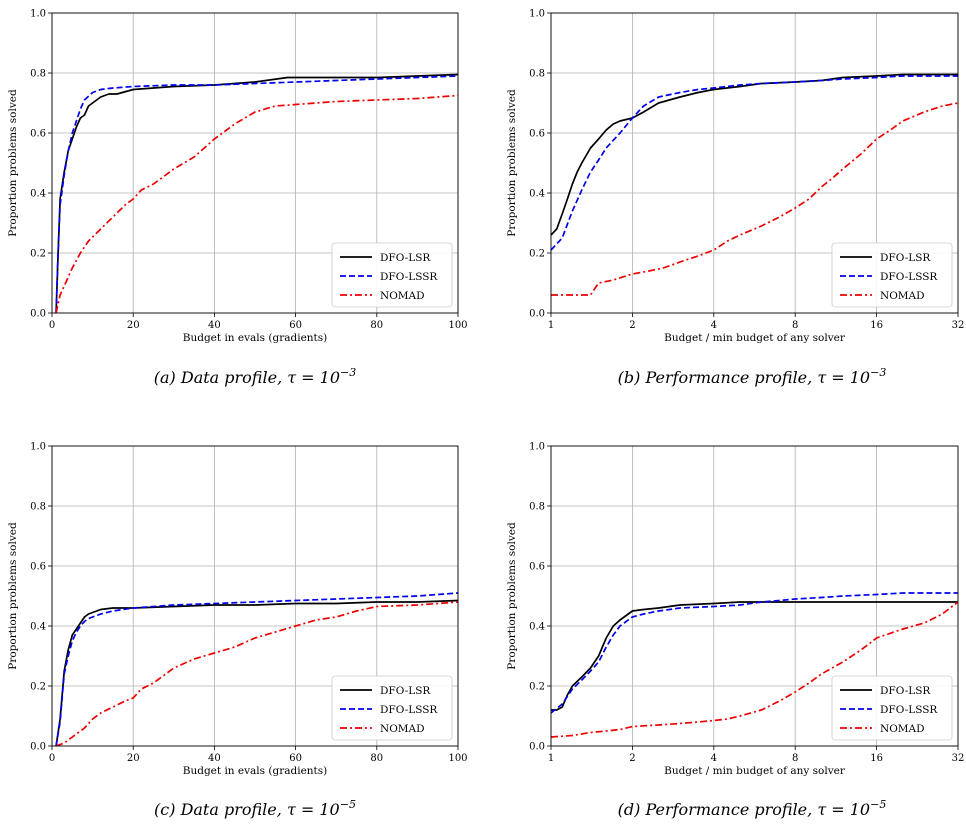  What do you see at coordinates (255, 376) in the screenshot?
I see `panel-caption: (a) Data profile, τ = 10−3` at bounding box center [255, 376].